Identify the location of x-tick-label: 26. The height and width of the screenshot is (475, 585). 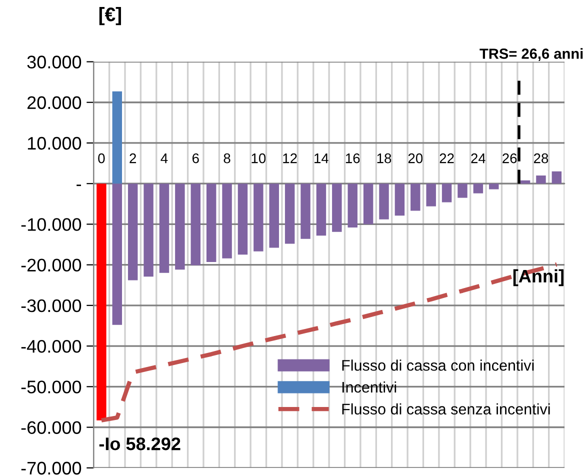
(509, 158).